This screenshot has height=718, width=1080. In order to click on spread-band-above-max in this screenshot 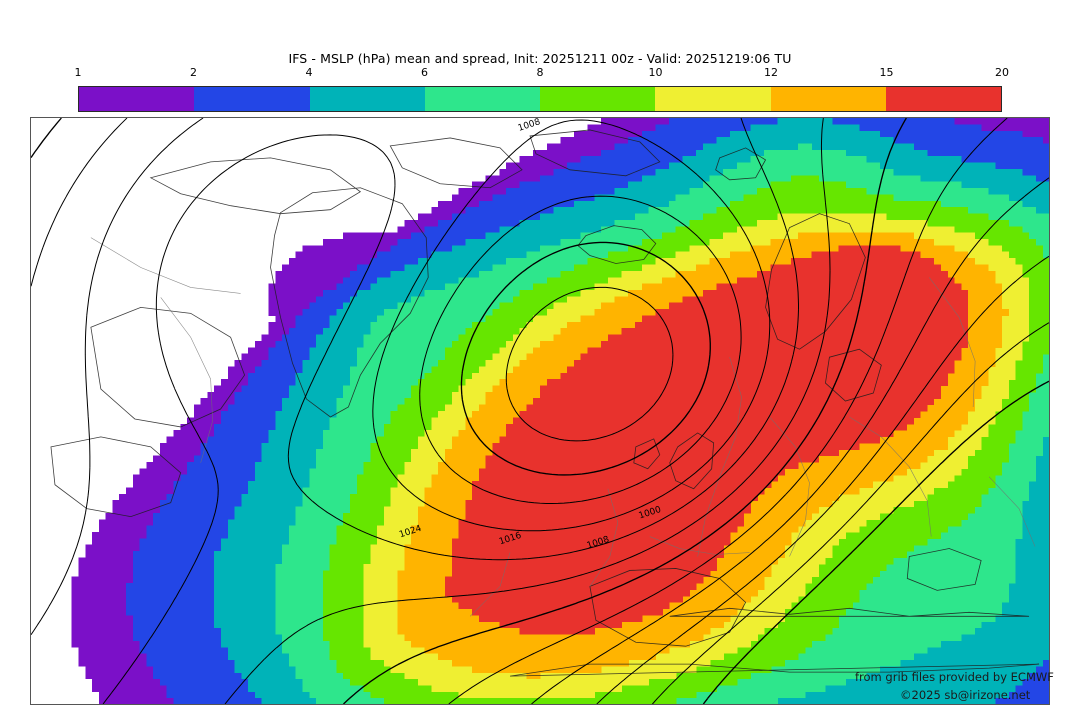, I will do `click(737, 398)`.